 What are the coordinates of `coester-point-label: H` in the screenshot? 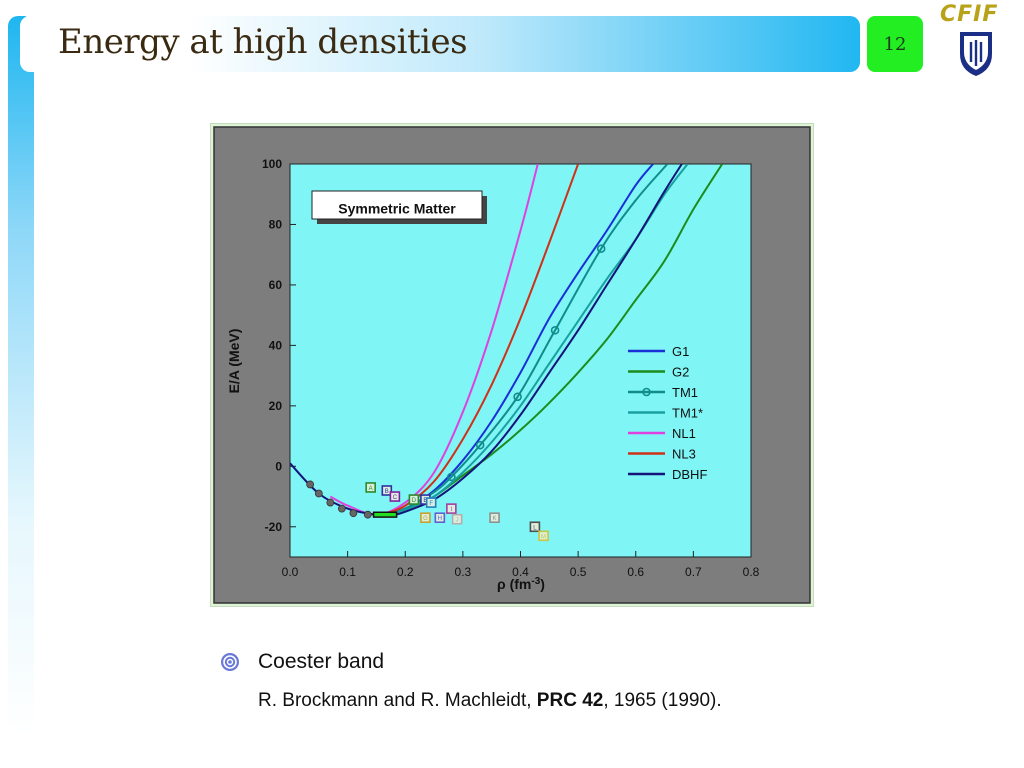 It's located at (440, 519).